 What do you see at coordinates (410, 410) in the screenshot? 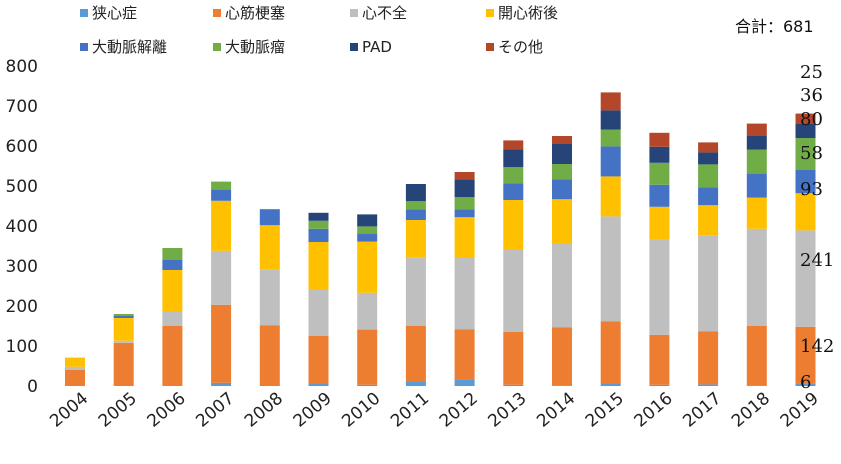
I see `x-tick-label: 2011` at bounding box center [410, 410].